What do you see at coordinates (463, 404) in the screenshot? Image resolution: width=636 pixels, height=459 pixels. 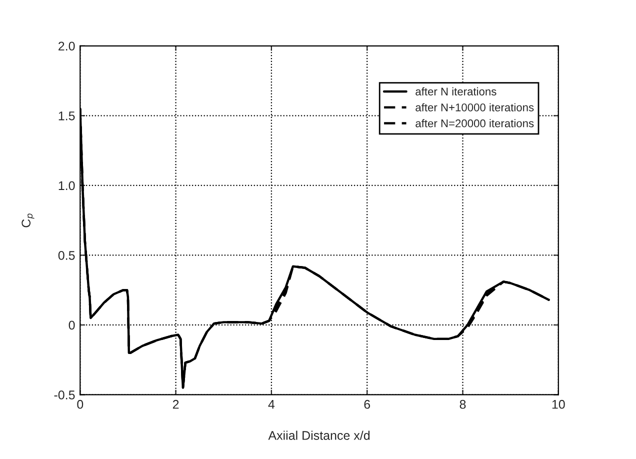 I see `x-tick-label: 8` at bounding box center [463, 404].